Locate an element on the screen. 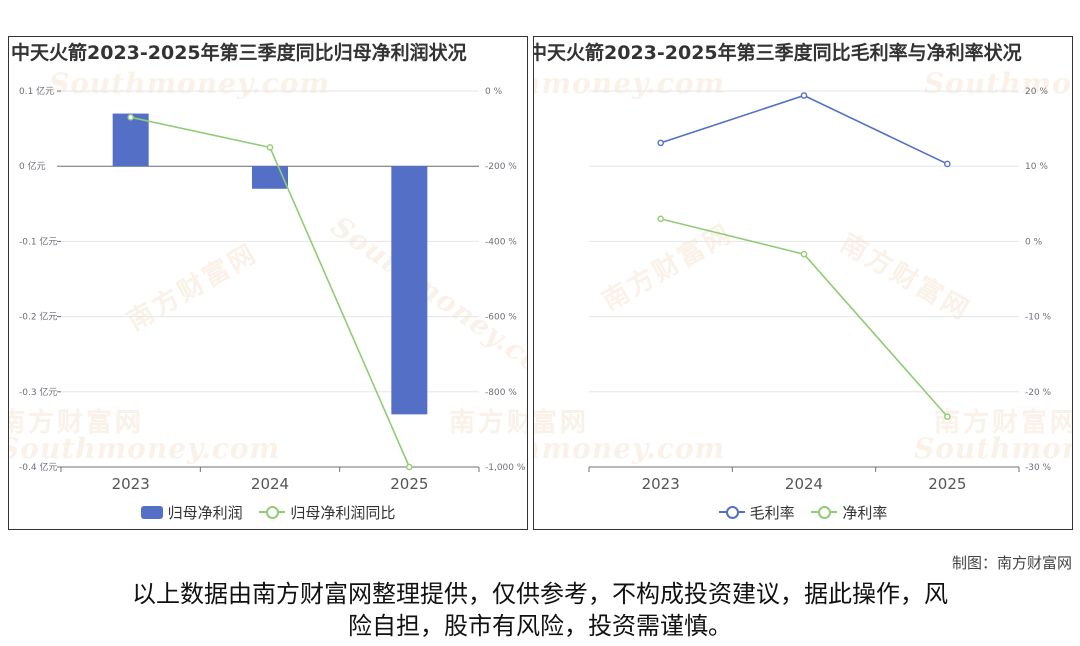 The image size is (1080, 646). y-tick-label-left: -0.1 亿元 is located at coordinates (38, 241).